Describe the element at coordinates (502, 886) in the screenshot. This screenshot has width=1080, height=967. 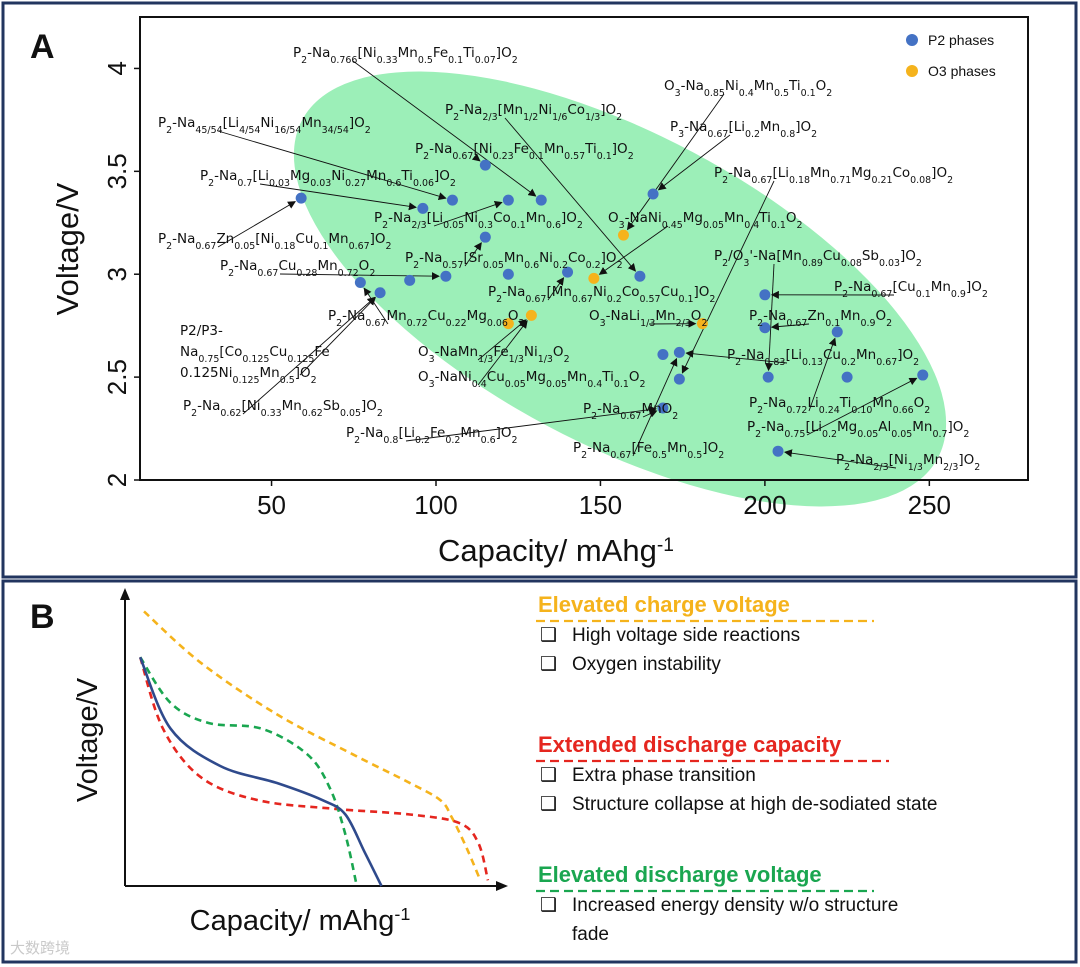
I see `x-axis-arrow-icon` at that location.